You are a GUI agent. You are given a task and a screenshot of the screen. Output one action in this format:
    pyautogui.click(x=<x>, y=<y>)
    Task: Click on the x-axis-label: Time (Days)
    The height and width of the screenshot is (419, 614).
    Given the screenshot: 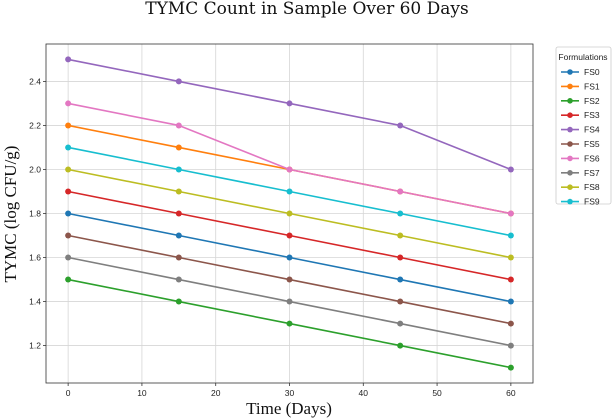 What is the action you would take?
    pyautogui.click(x=289, y=408)
    